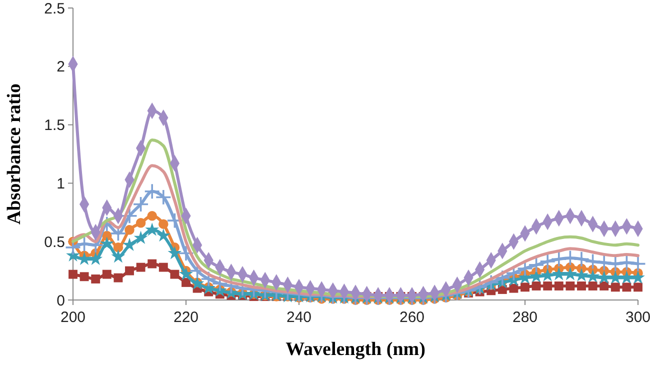 The width and height of the screenshot is (650, 365). What do you see at coordinates (73, 317) in the screenshot?
I see `x-tick-label: 200` at bounding box center [73, 317].